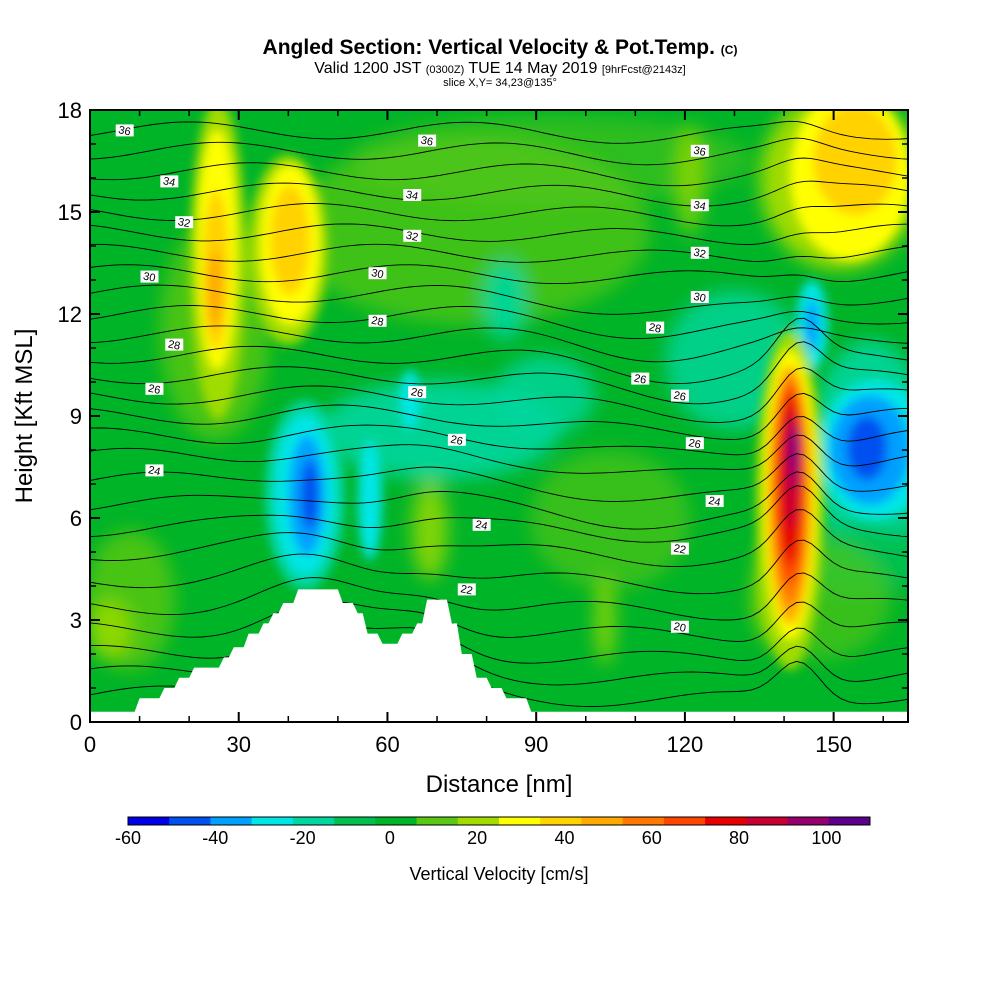  What do you see at coordinates (76, 722) in the screenshot?
I see `y-tick-label: 0` at bounding box center [76, 722].